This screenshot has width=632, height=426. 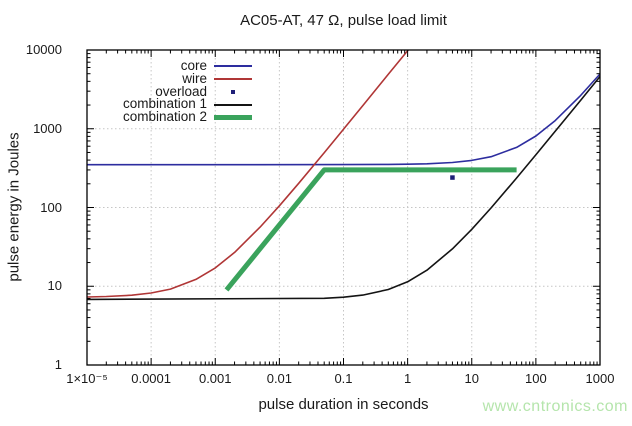 What do you see at coordinates (181, 91) in the screenshot?
I see `legend-label: overload` at bounding box center [181, 91].